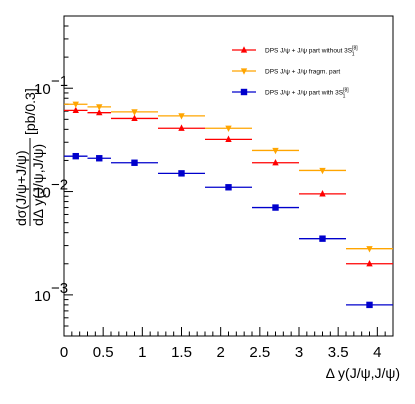 The image size is (415, 404). I want to click on y-tick-label: 10 −1, so click(51, 85).